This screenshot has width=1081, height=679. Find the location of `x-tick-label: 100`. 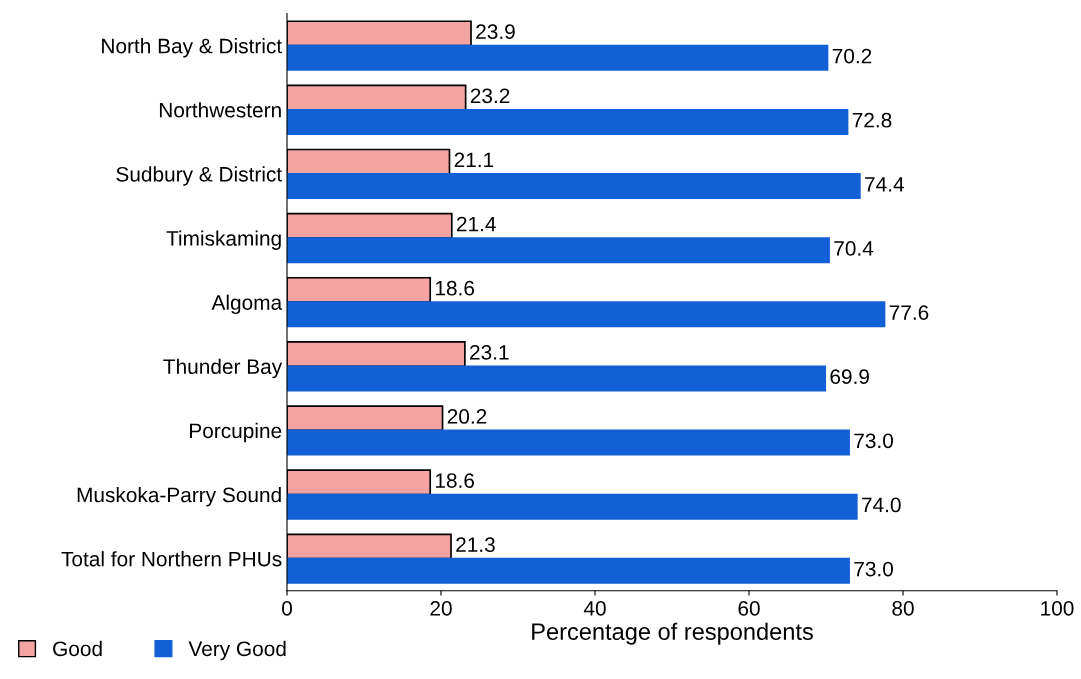

x-tick-label: 100 is located at coordinates (1057, 608).